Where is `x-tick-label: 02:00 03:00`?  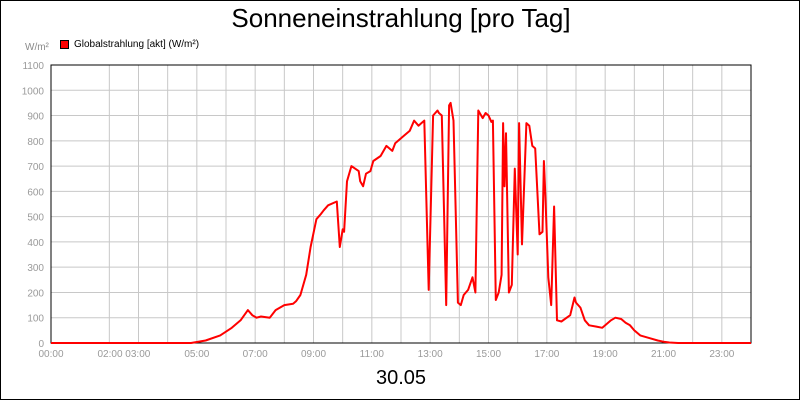 x-tick-label: 02:00 03:00 is located at coordinates (124, 354).